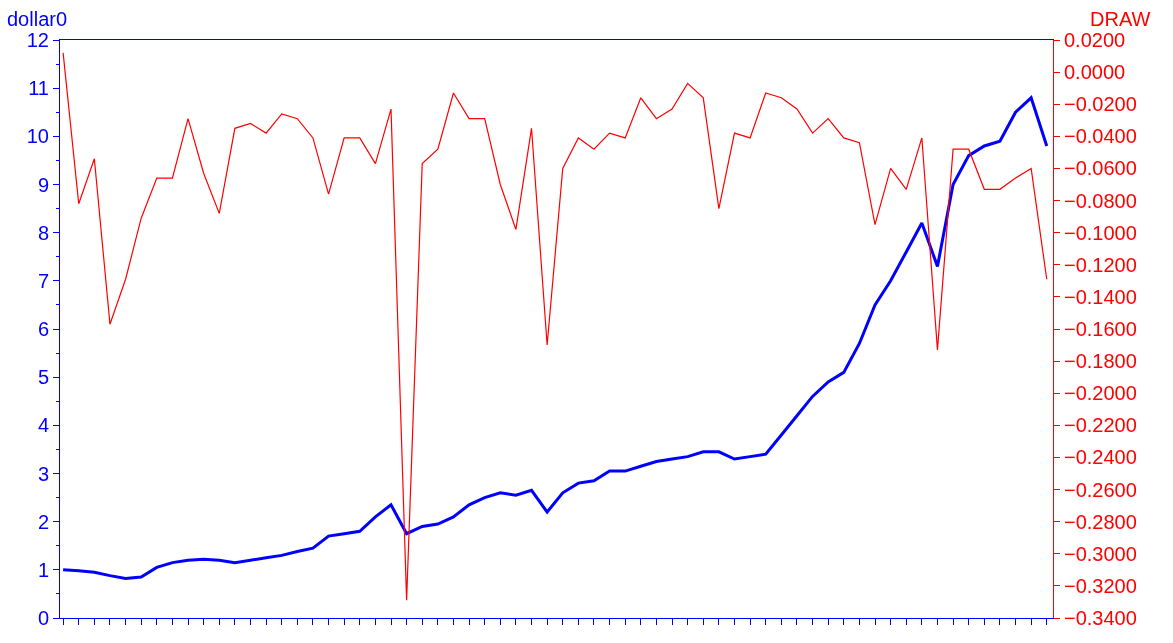 This screenshot has width=1173, height=643. What do you see at coordinates (1100, 521) in the screenshot?
I see `y2-tick-label: −0.2800` at bounding box center [1100, 521].